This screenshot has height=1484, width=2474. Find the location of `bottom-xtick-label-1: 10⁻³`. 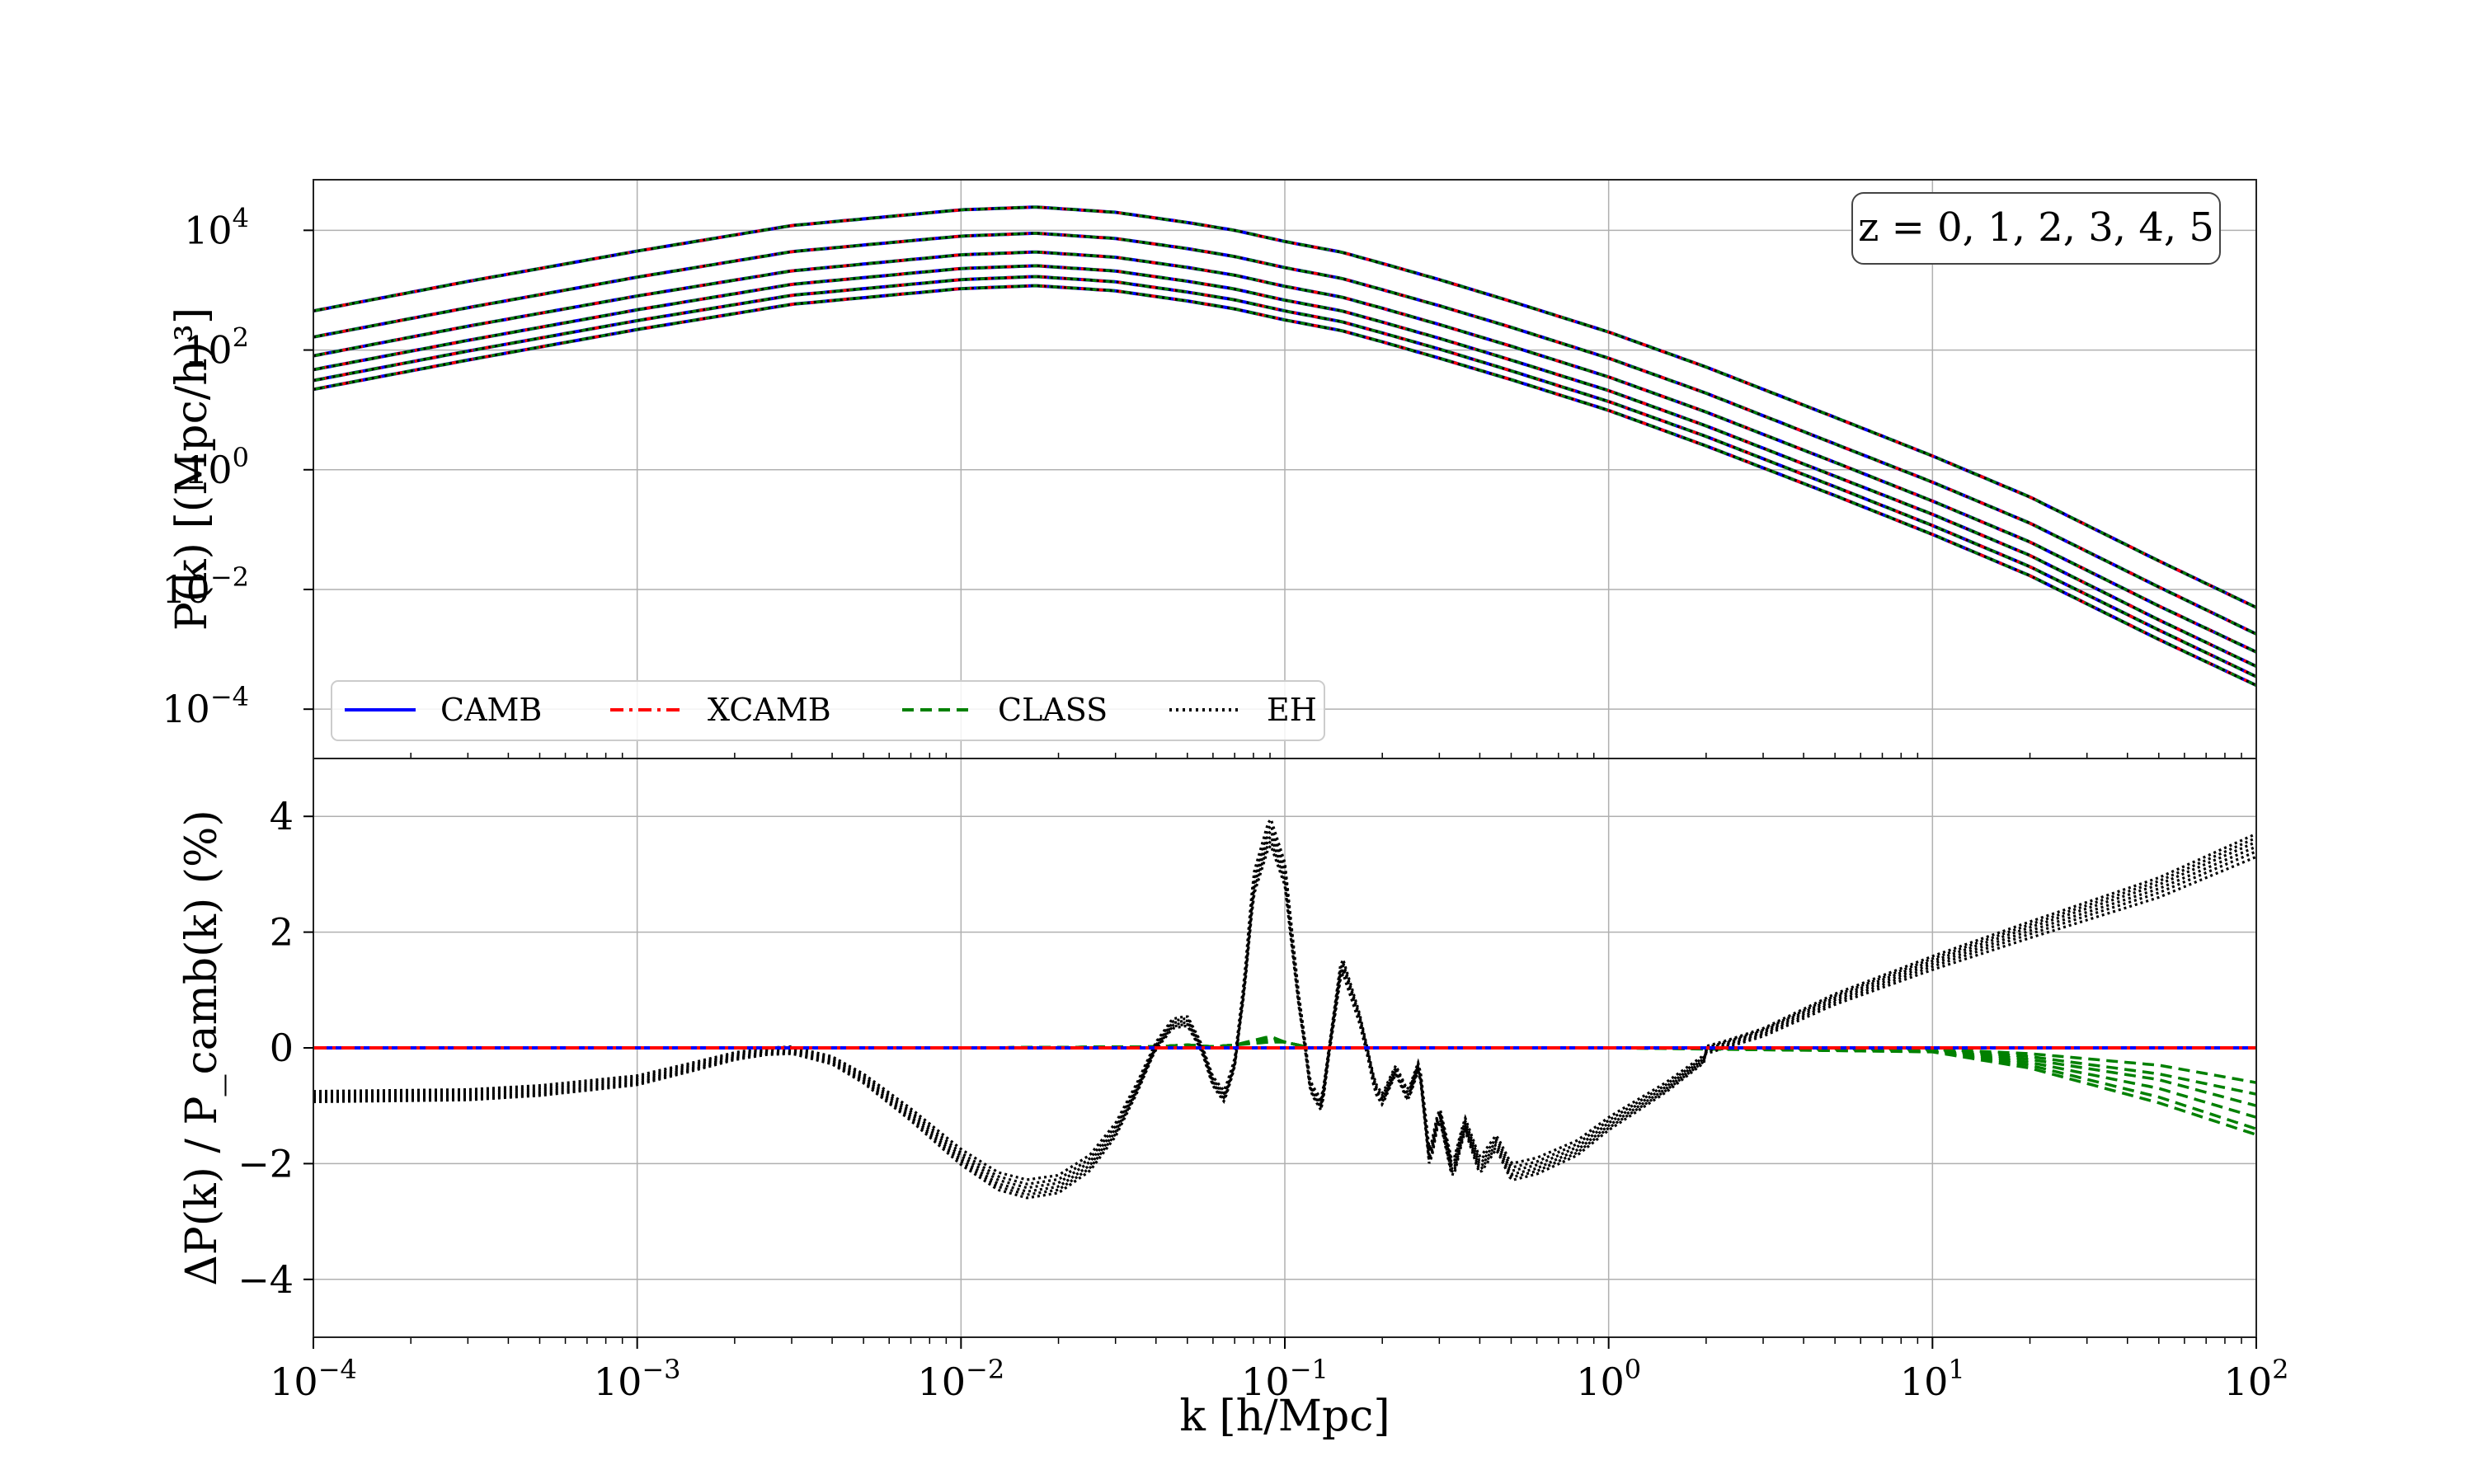

bottom-xtick-label-1: 10⁻³ is located at coordinates (637, 1379).